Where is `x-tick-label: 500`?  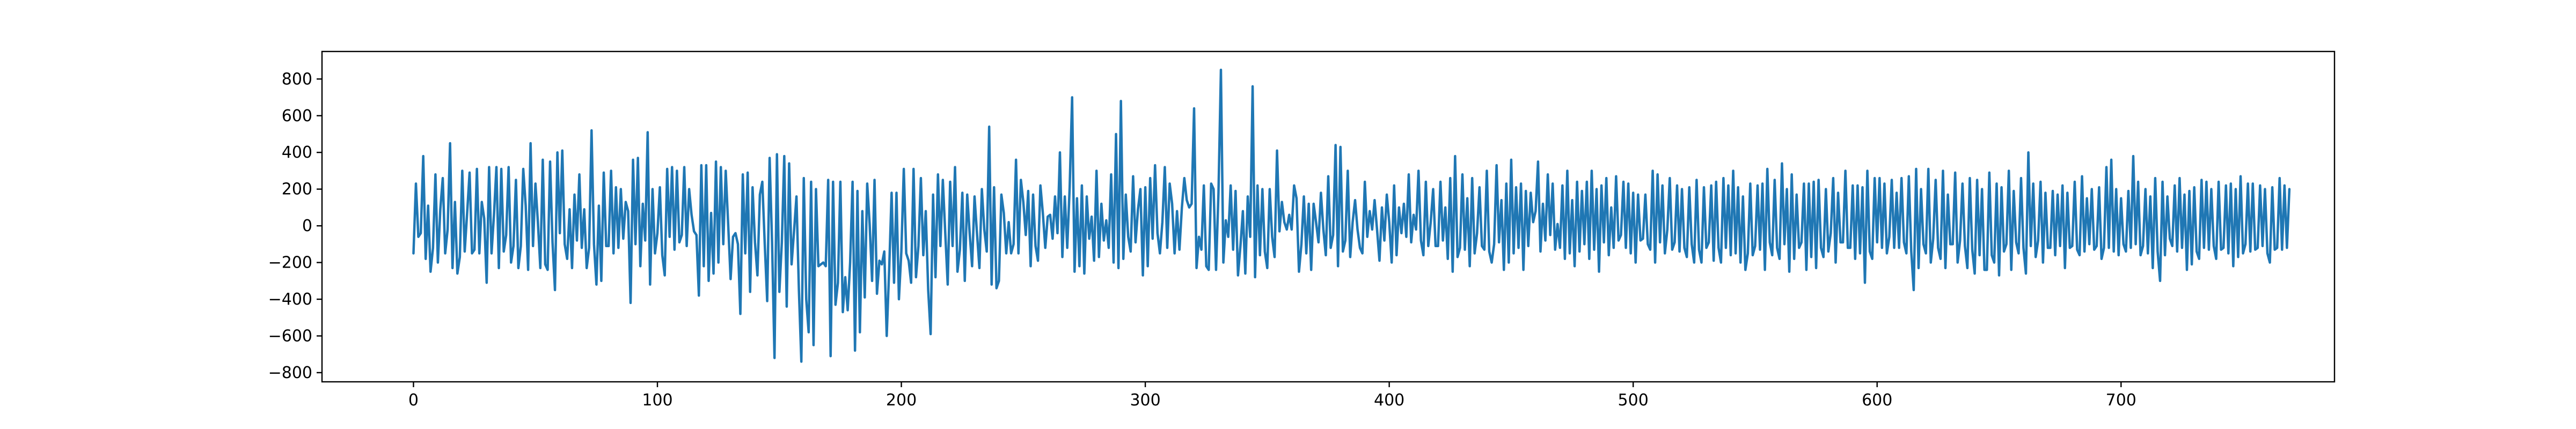
x-tick-label: 500 is located at coordinates (1633, 400).